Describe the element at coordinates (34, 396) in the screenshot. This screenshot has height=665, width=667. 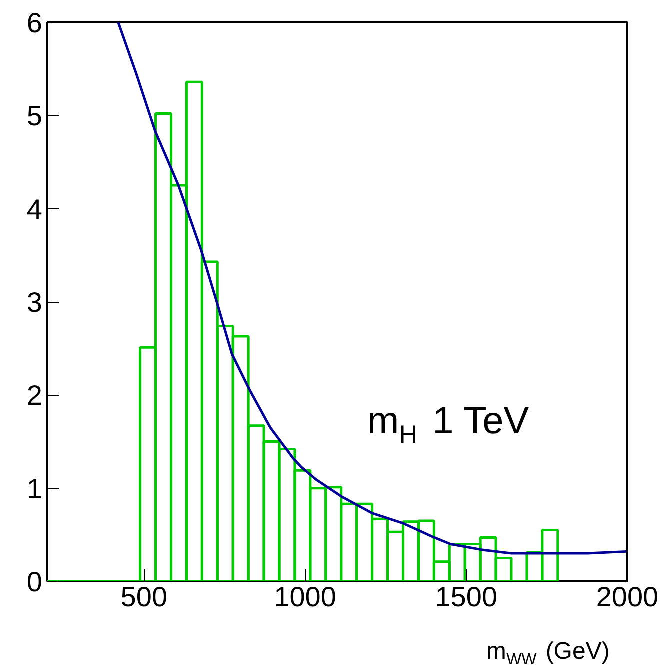
I see `y-tick-label: 2` at that location.